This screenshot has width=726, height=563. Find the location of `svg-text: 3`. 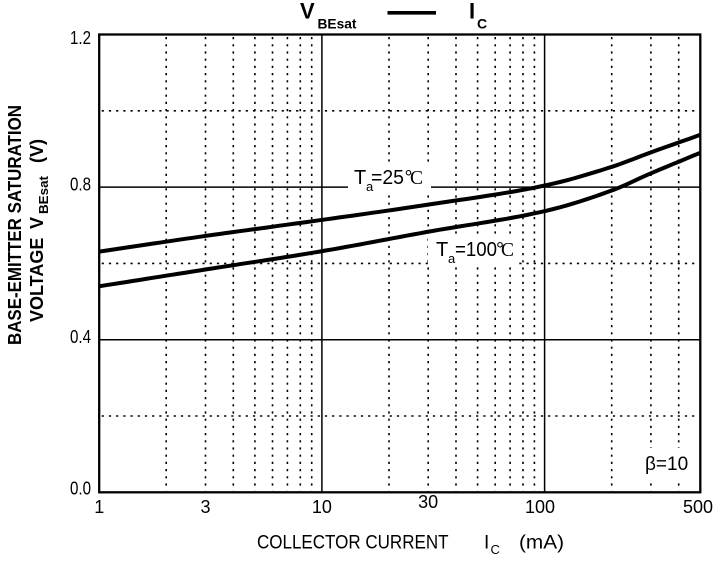

svg-text: 3 is located at coordinates (205, 507).